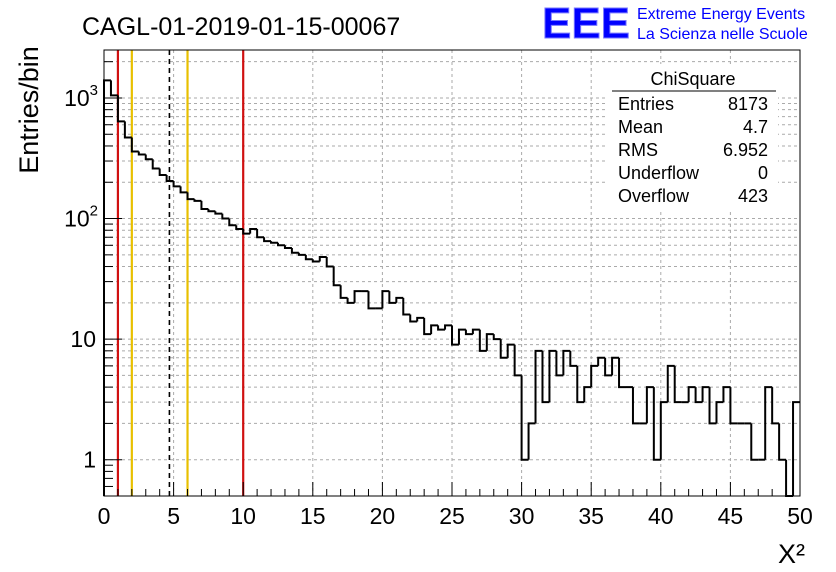  I want to click on x-tick-label: 30, so click(522, 516).